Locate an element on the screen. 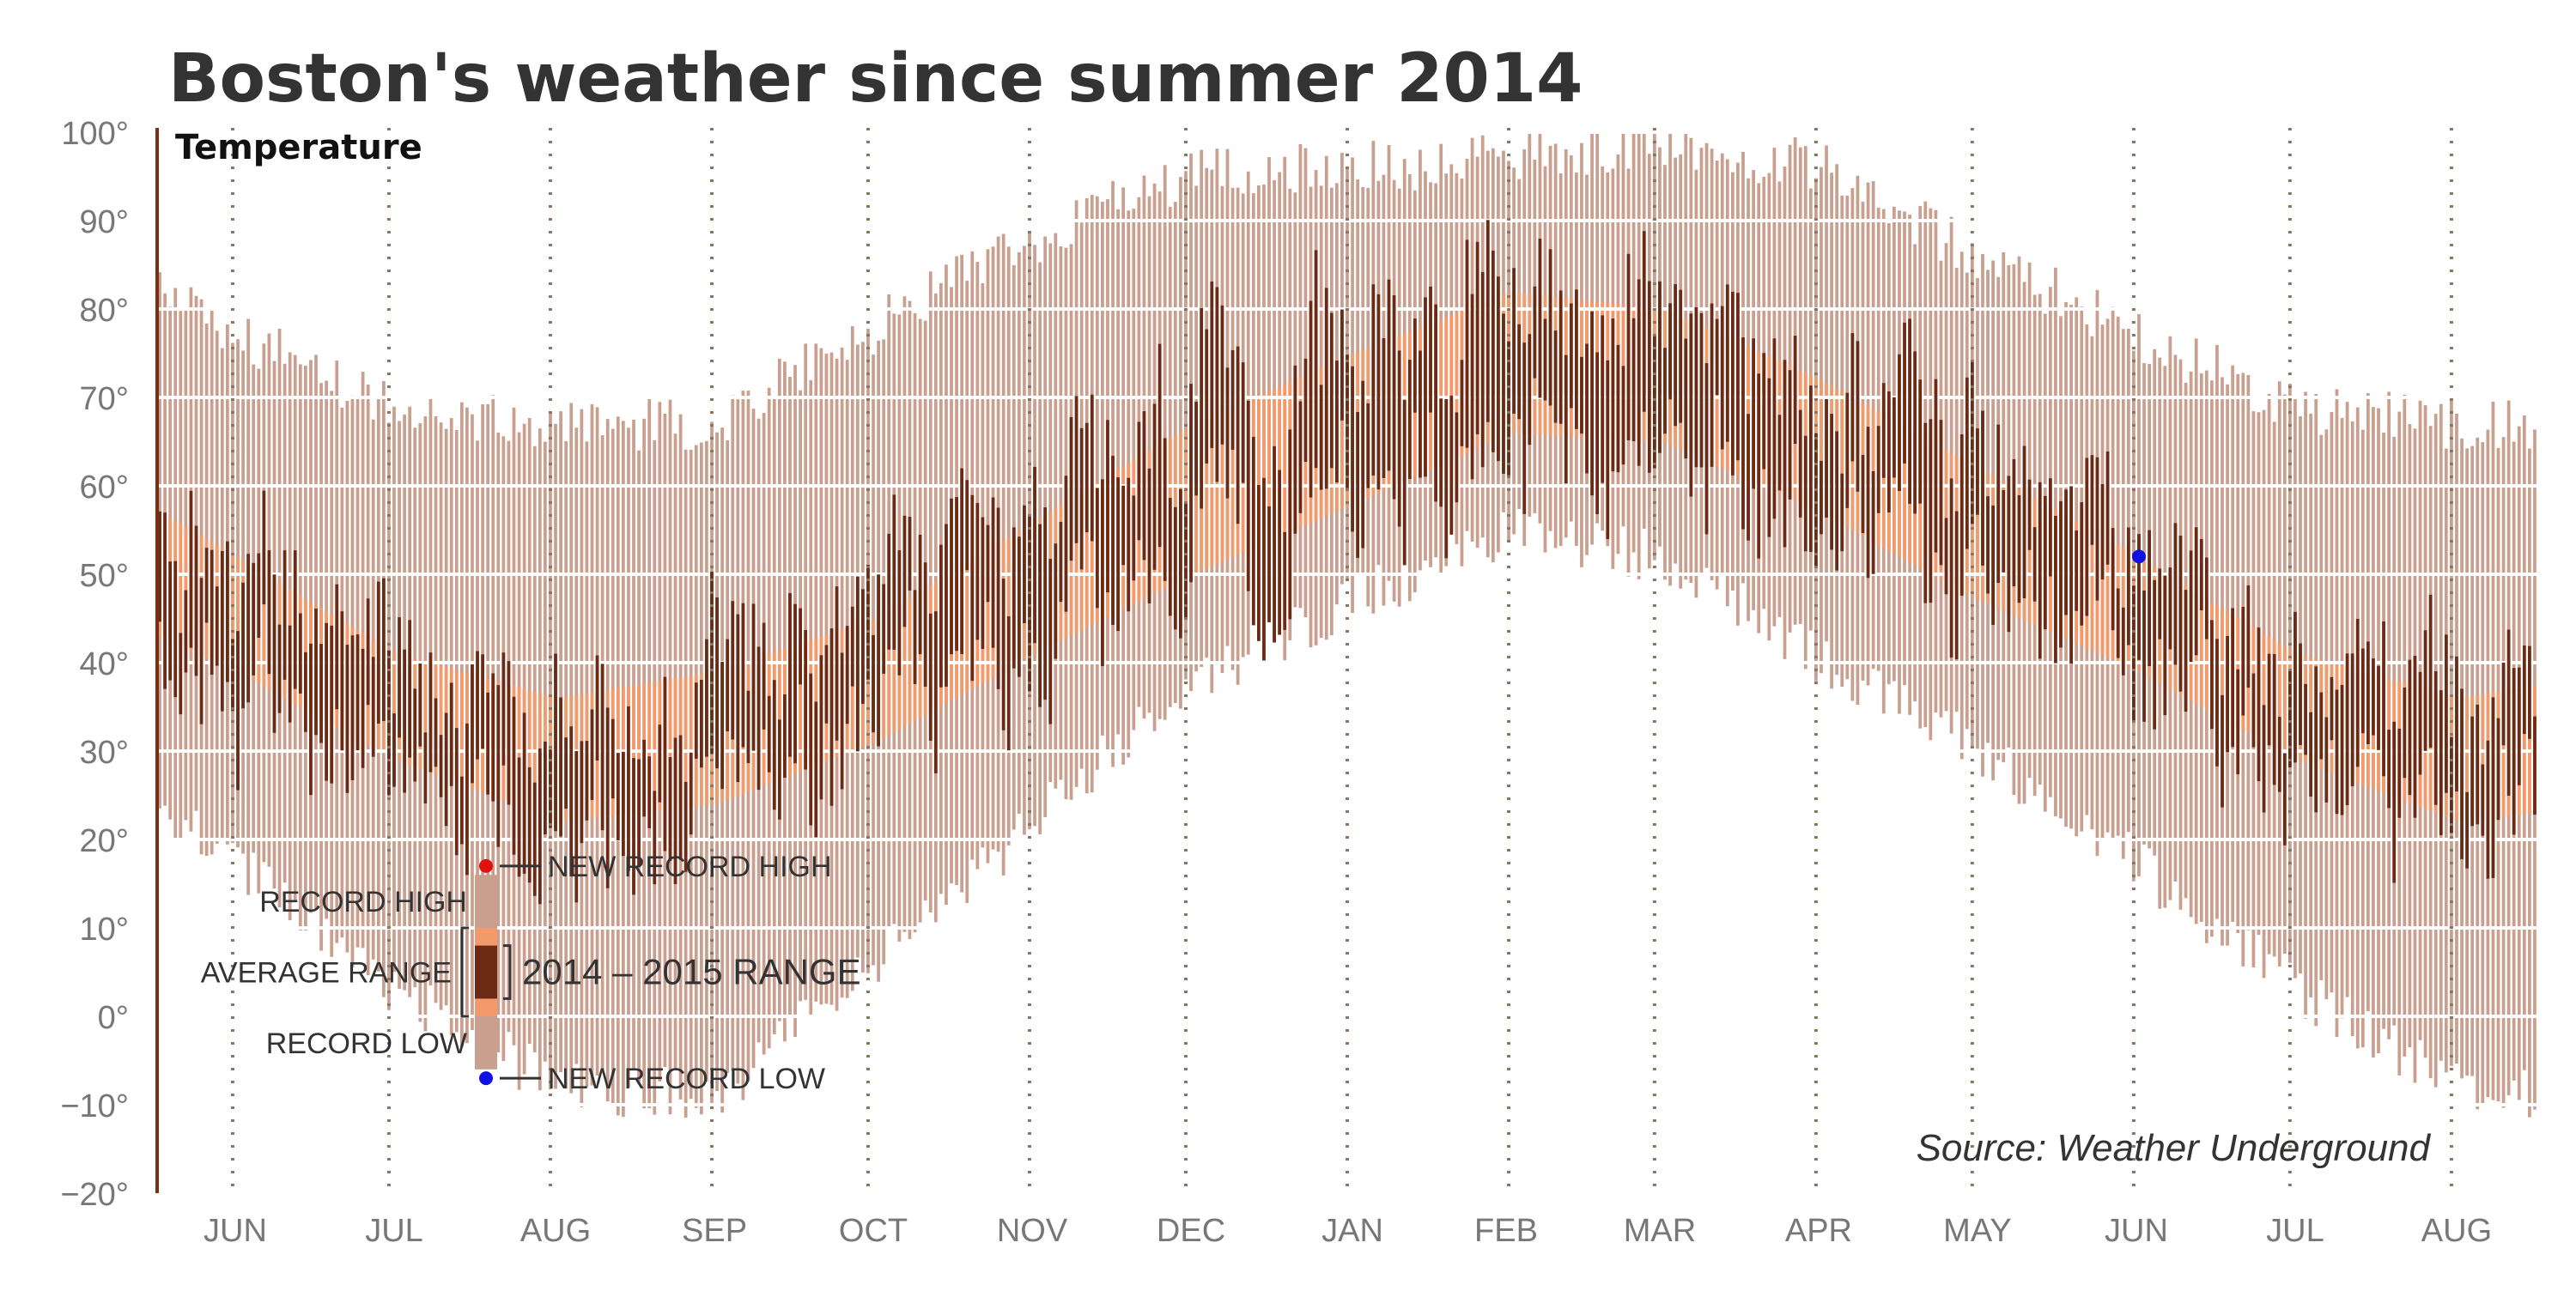 This screenshot has height=1291, width=2576. new-record-point is located at coordinates (2138, 557).